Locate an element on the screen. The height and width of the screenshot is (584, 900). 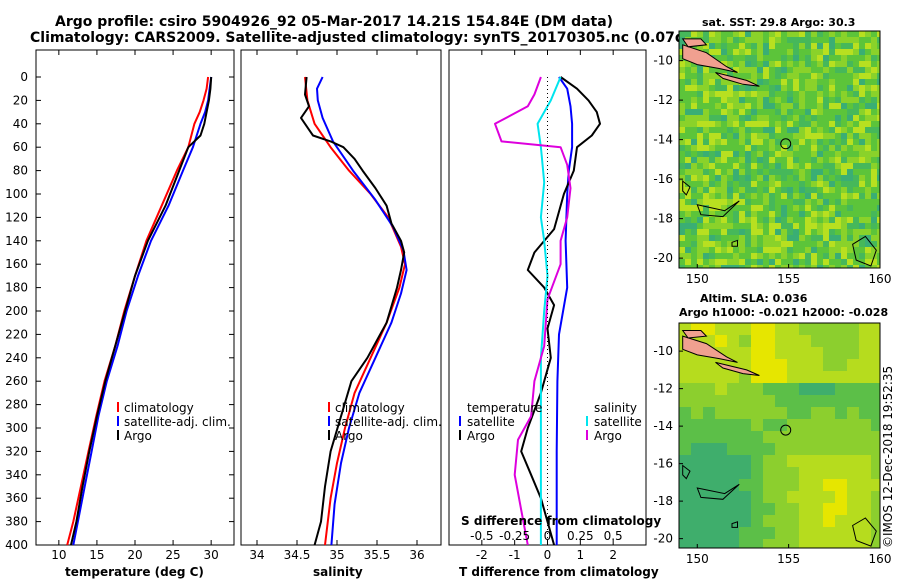
temperature-line-argo is located at coordinates (141, 311).